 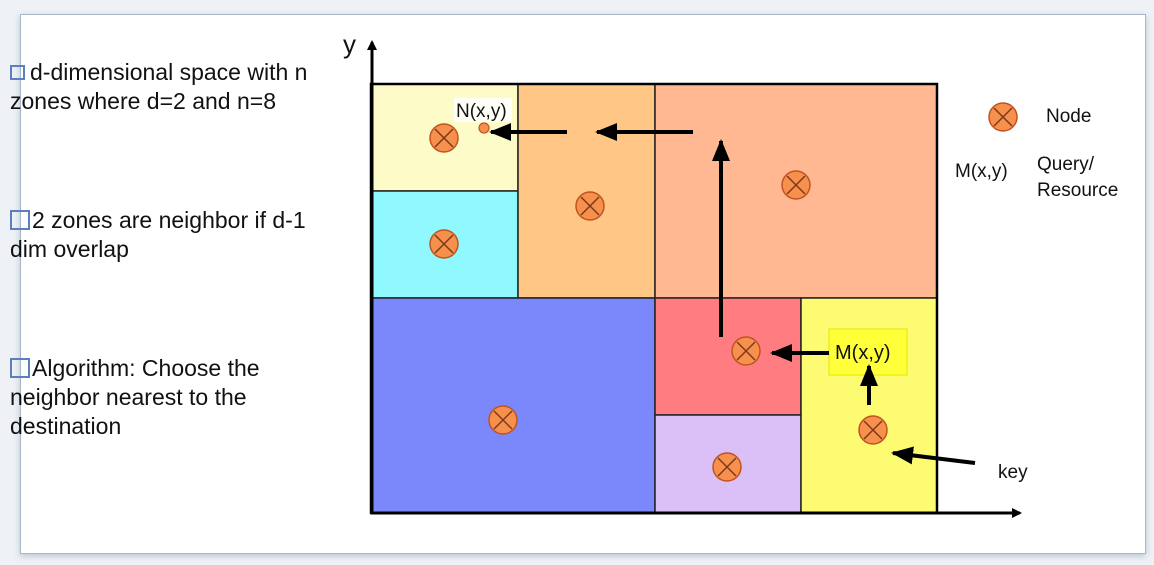 I want to click on legend-query-symbol: M(x,y), so click(x=981, y=171).